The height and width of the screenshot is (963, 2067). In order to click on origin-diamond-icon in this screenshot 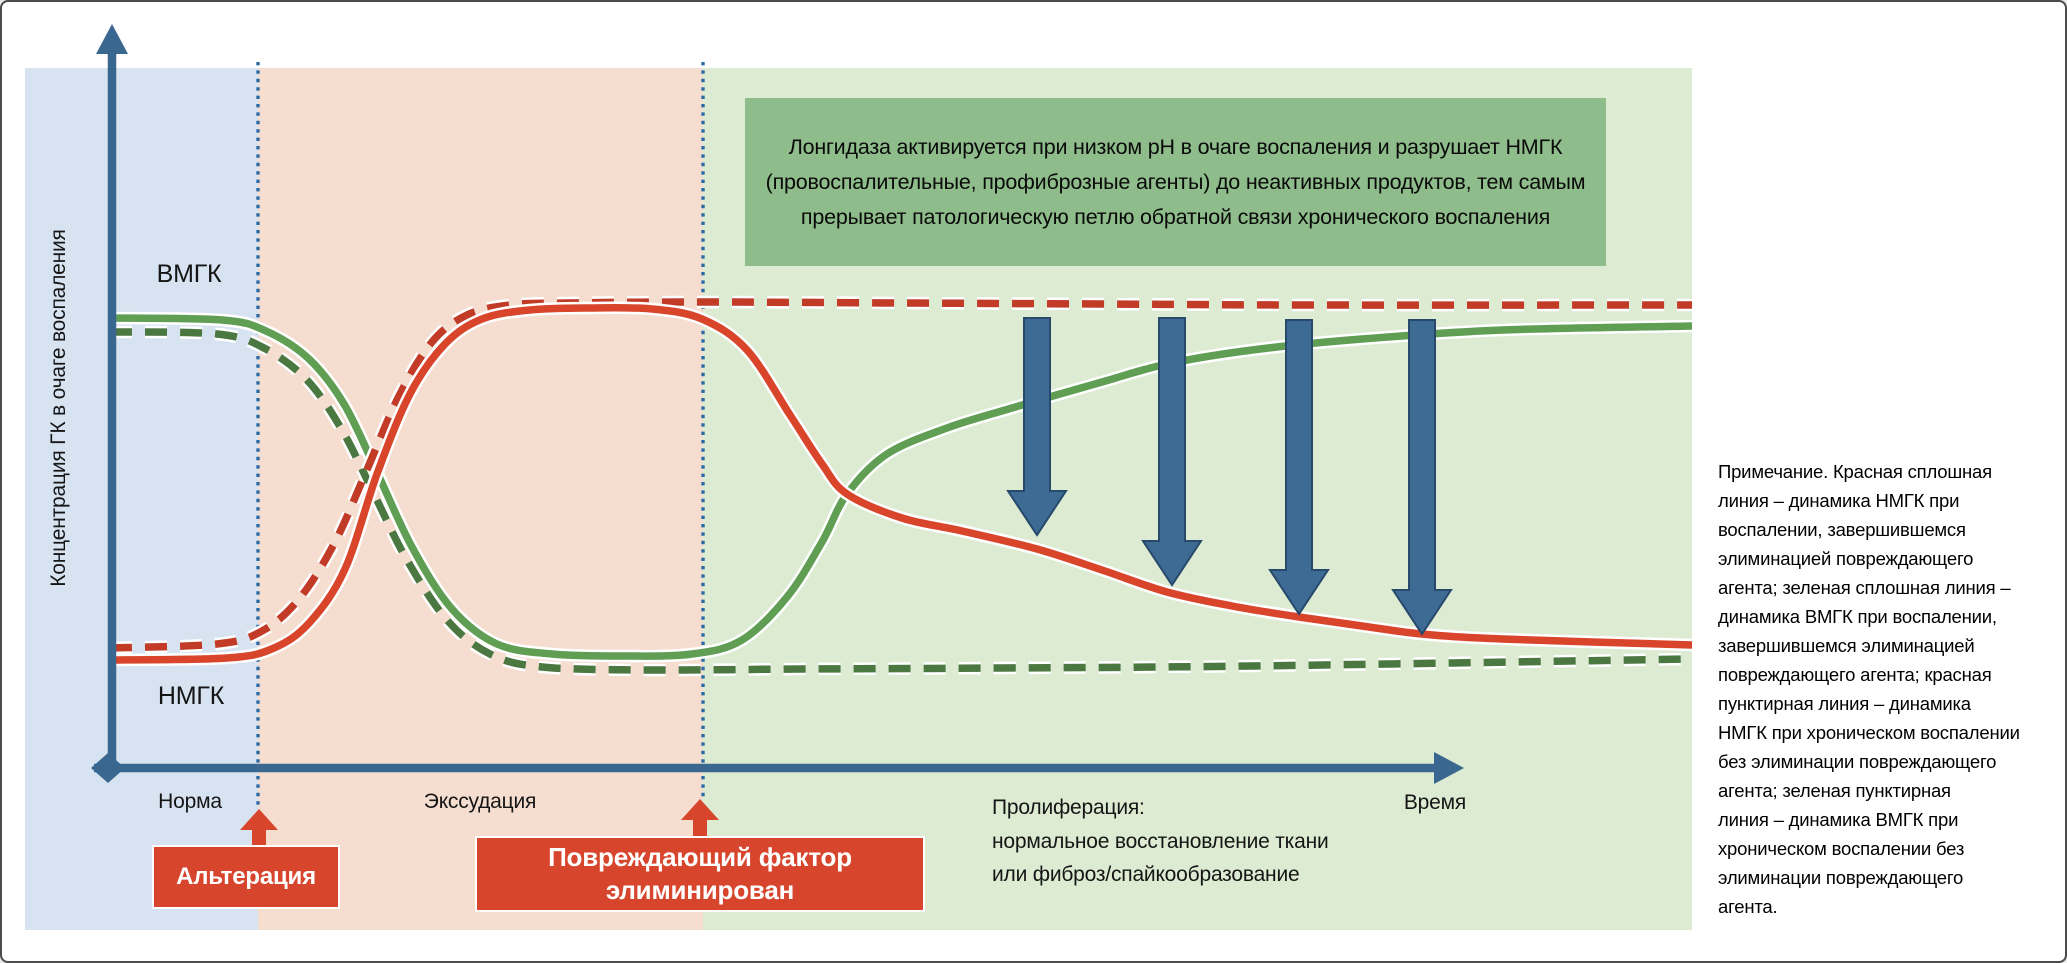, I will do `click(108, 768)`.